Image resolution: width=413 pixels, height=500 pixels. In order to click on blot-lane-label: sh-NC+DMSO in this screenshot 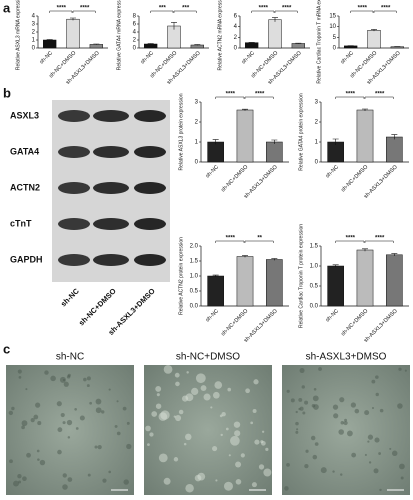, I will do `click(97, 306)`.